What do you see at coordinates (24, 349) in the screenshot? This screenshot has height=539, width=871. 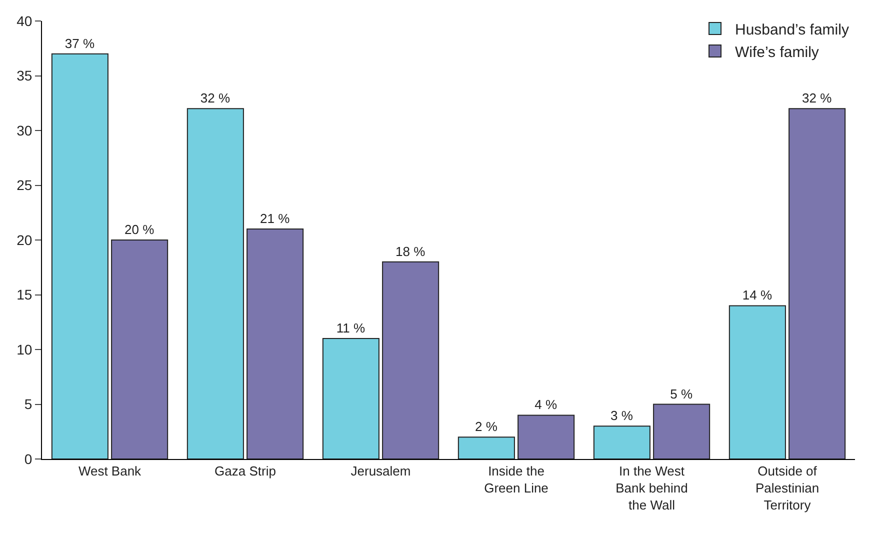 I see `y-tick-label: 10` at bounding box center [24, 349].